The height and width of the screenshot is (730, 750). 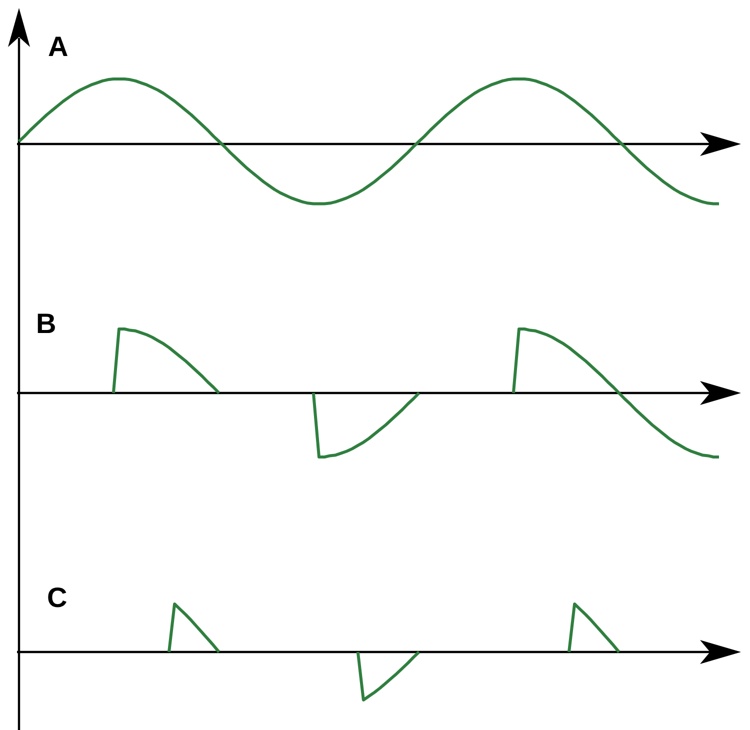 I want to click on chart-title: A, so click(x=58, y=46).